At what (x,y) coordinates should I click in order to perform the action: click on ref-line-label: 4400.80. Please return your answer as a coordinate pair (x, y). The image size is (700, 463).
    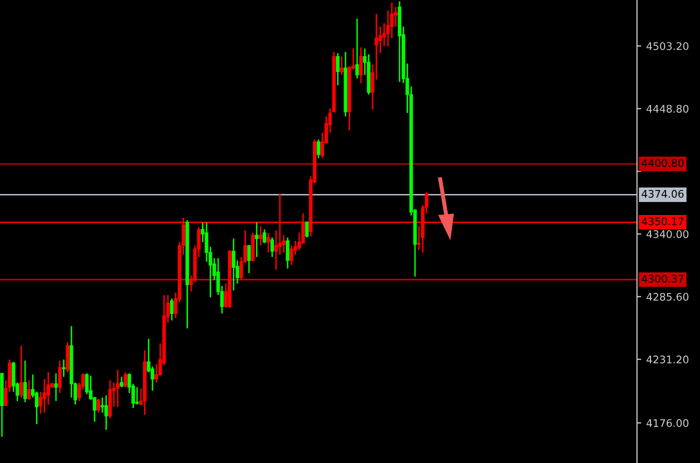
    Looking at the image, I should click on (663, 163).